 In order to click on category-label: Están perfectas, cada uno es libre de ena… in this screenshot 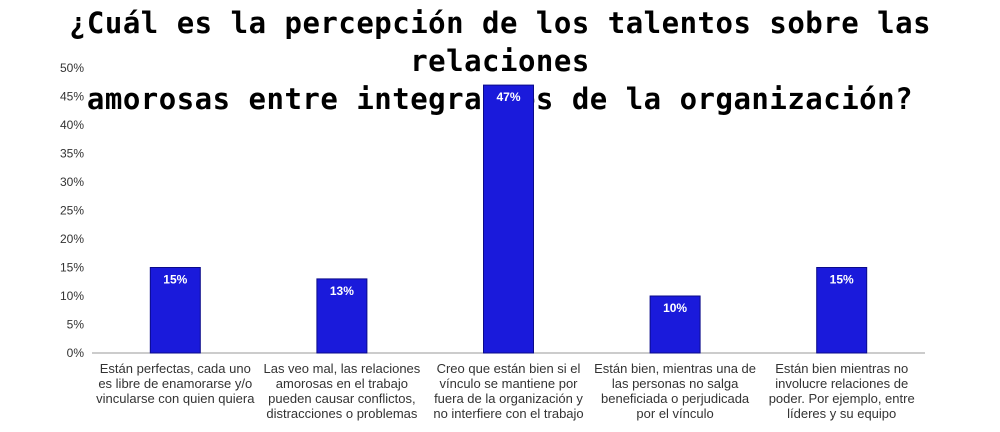, I will do `click(175, 383)`.